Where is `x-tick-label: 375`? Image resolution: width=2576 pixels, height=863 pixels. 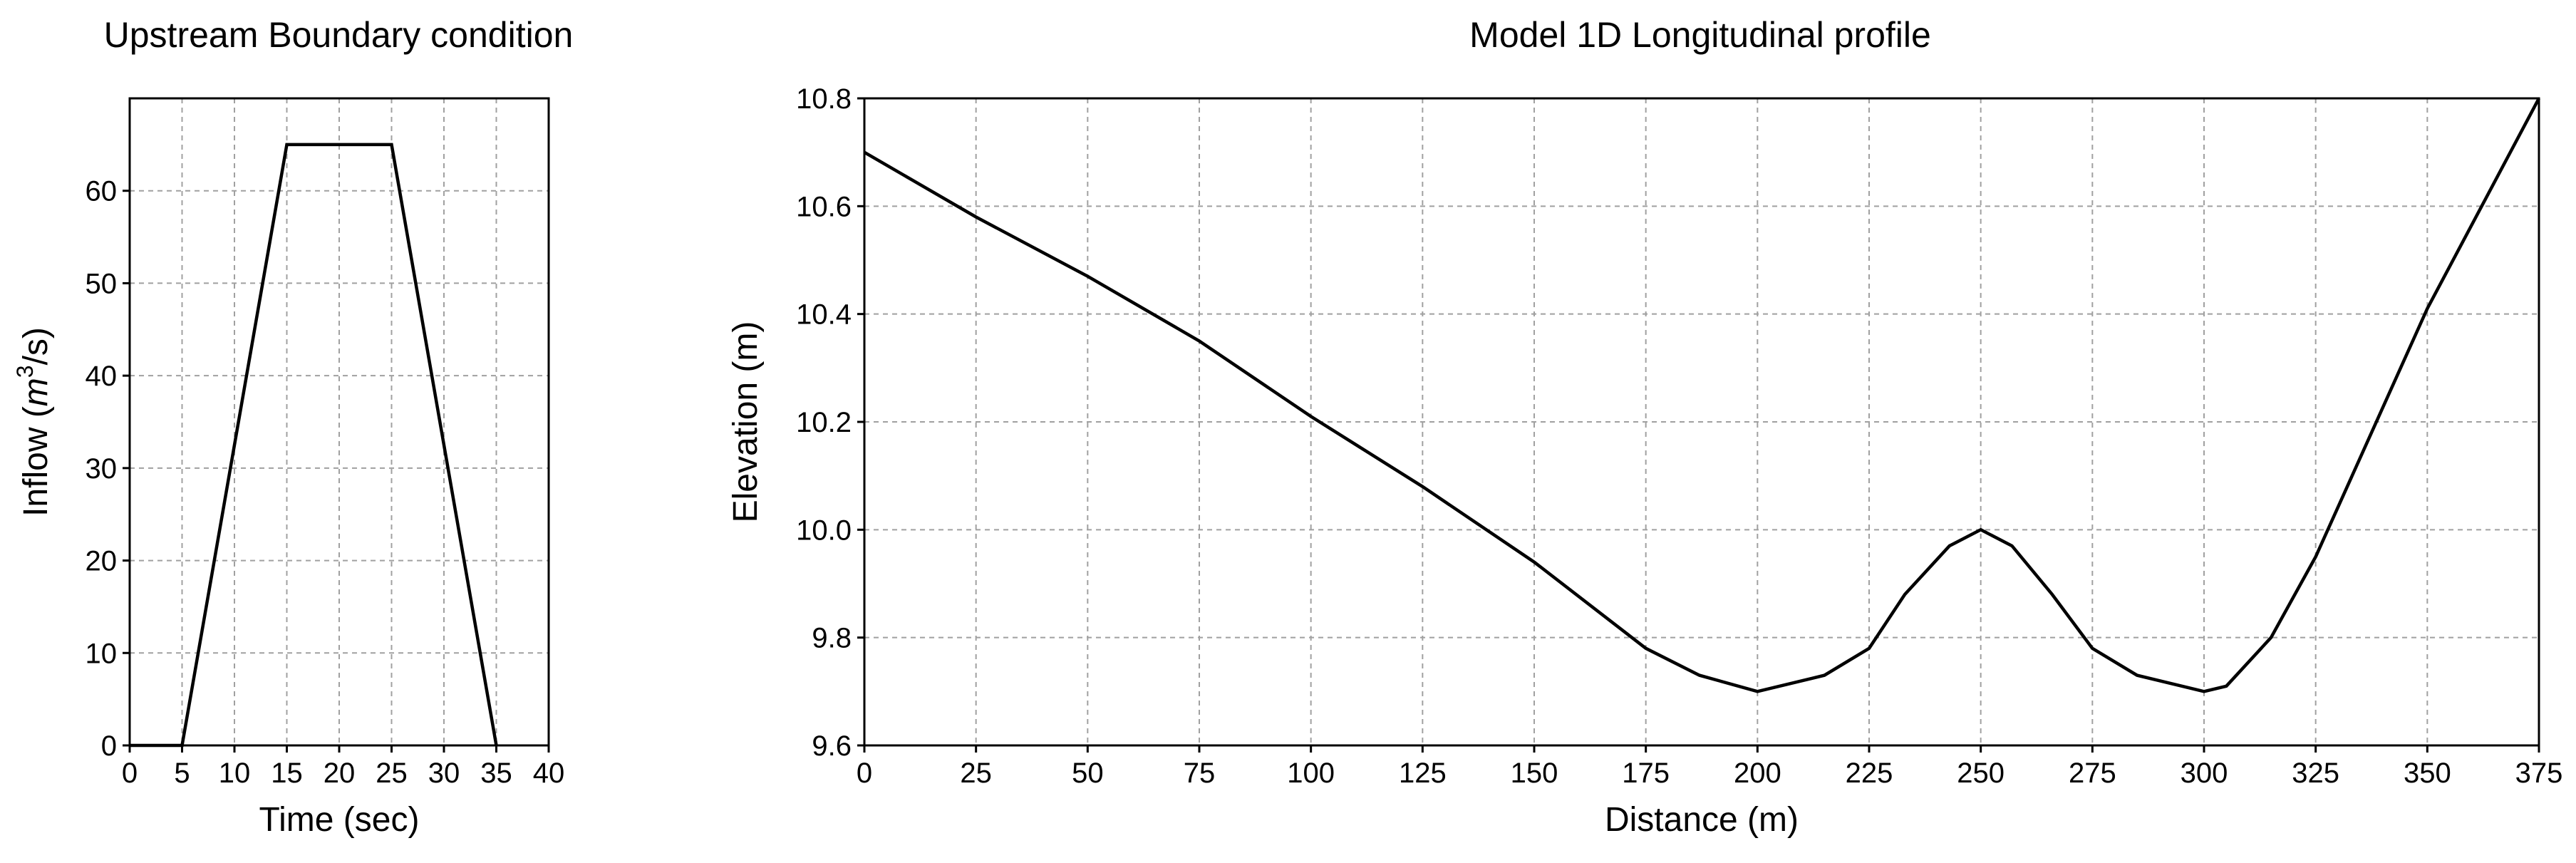 x-tick-label: 375 is located at coordinates (2539, 773).